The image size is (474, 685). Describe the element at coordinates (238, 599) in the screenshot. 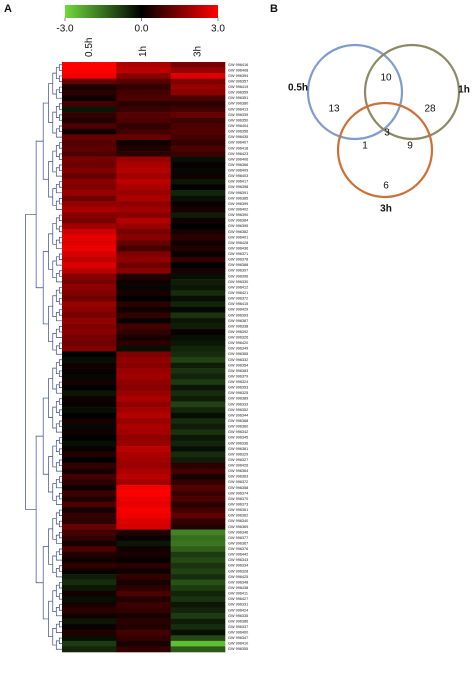

I see `row-label: GW 996427` at that location.